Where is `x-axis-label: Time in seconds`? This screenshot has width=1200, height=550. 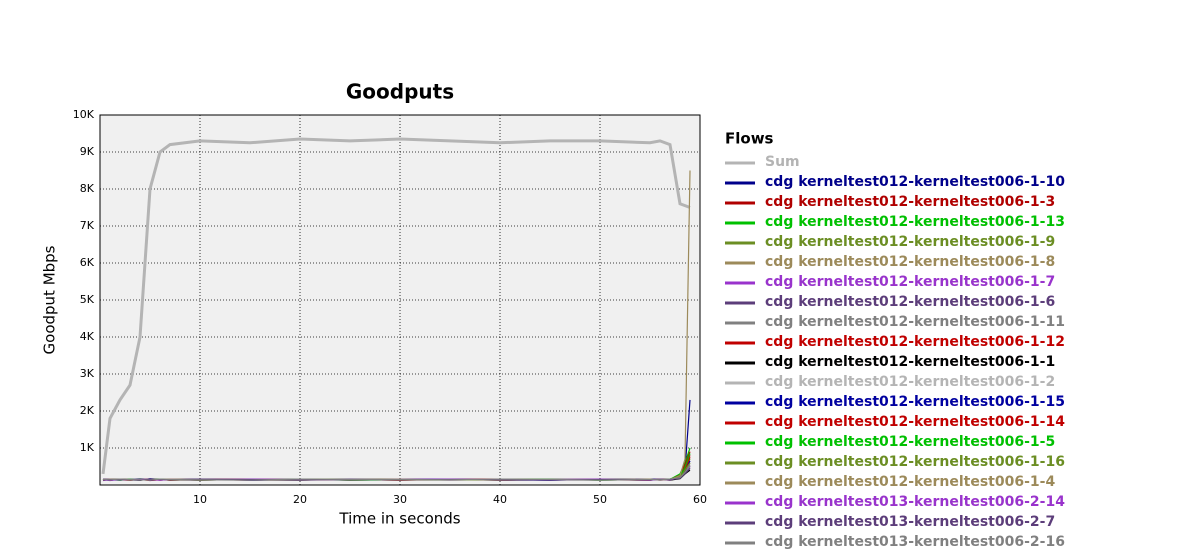 x-axis-label: Time in seconds is located at coordinates (399, 519).